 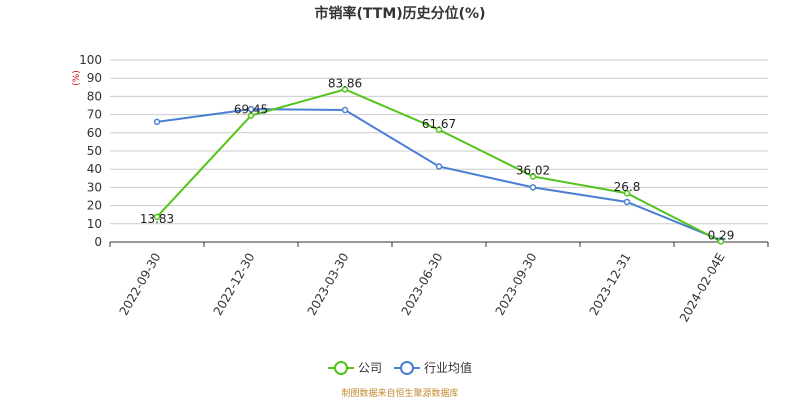 I want to click on legend-item-industry-average: 行业均值, so click(x=433, y=367).